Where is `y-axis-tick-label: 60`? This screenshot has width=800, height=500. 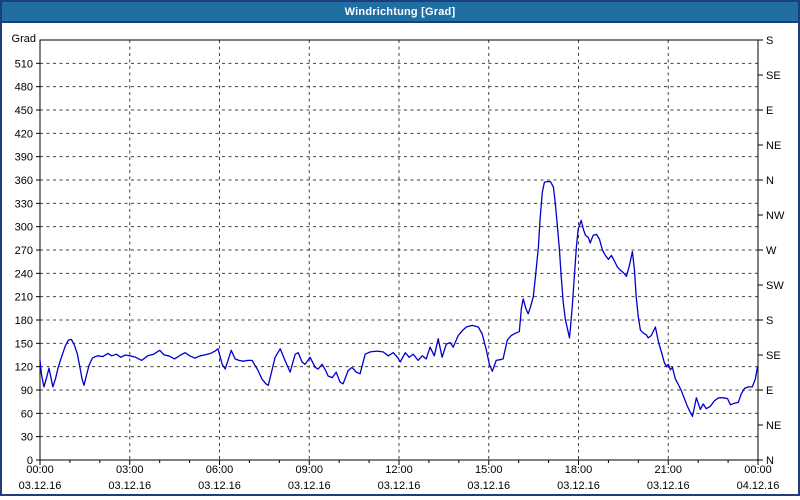 y-axis-tick-label: 60 is located at coordinates (27, 414).